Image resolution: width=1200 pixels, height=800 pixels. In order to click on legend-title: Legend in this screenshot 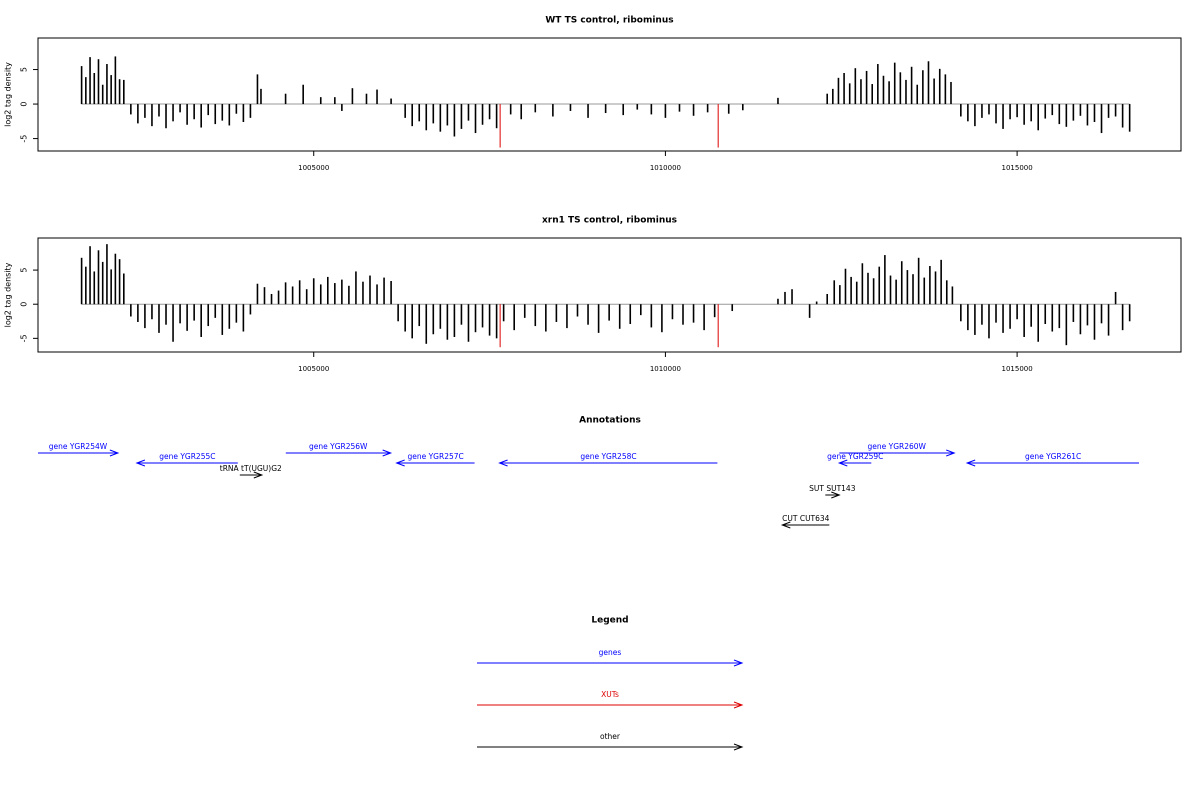, I will do `click(609, 621)`.